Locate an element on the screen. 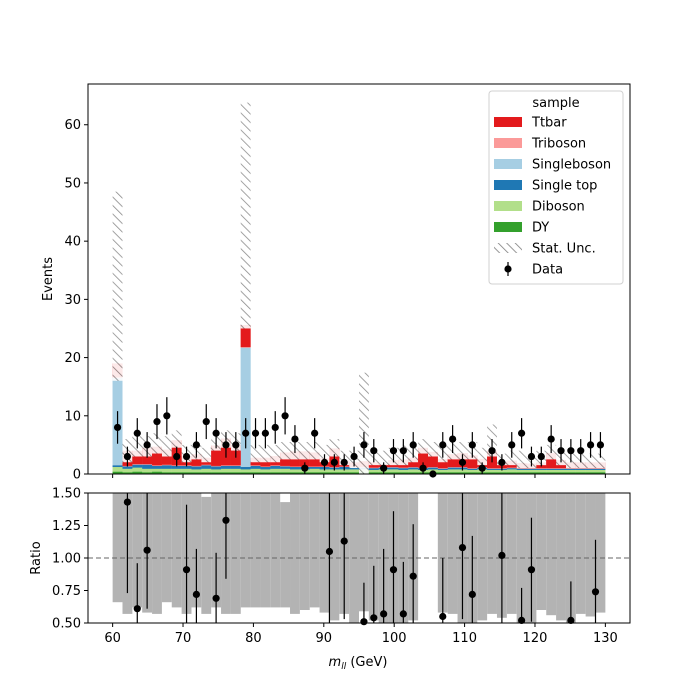 This screenshot has width=700, height=700. data-points is located at coordinates (359, 437).